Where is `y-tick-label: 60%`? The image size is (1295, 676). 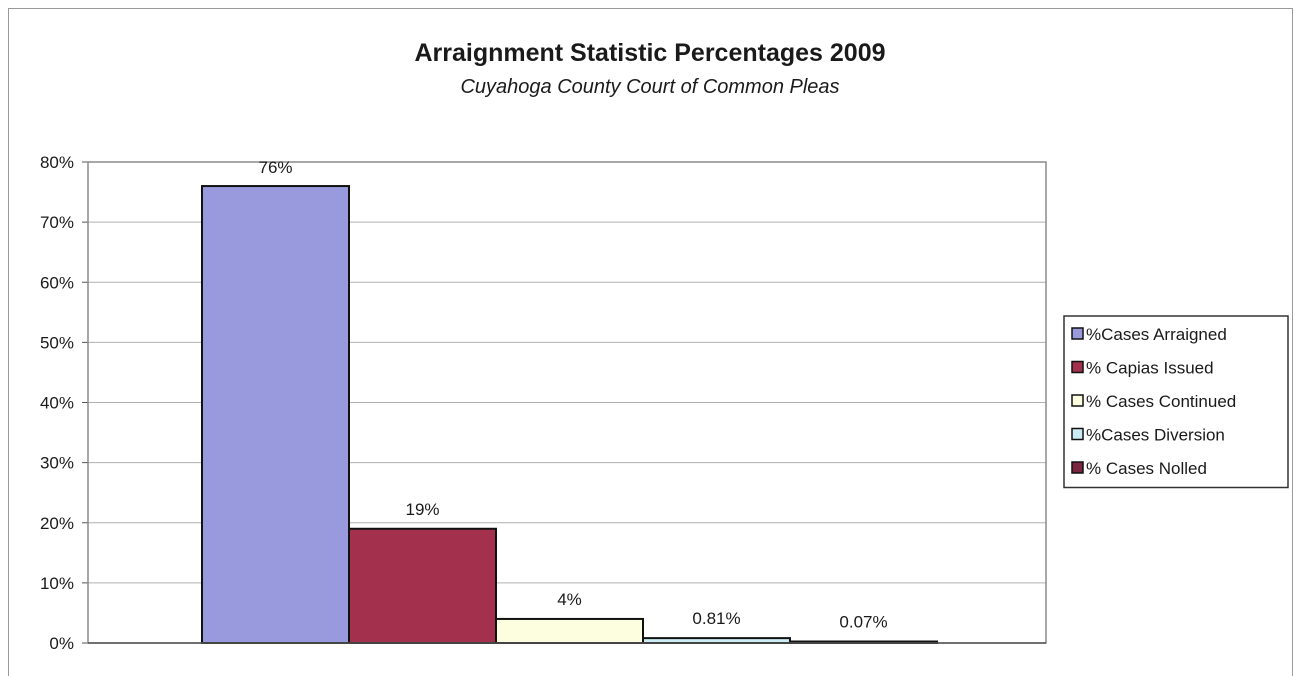
y-tick-label: 60% is located at coordinates (57, 282).